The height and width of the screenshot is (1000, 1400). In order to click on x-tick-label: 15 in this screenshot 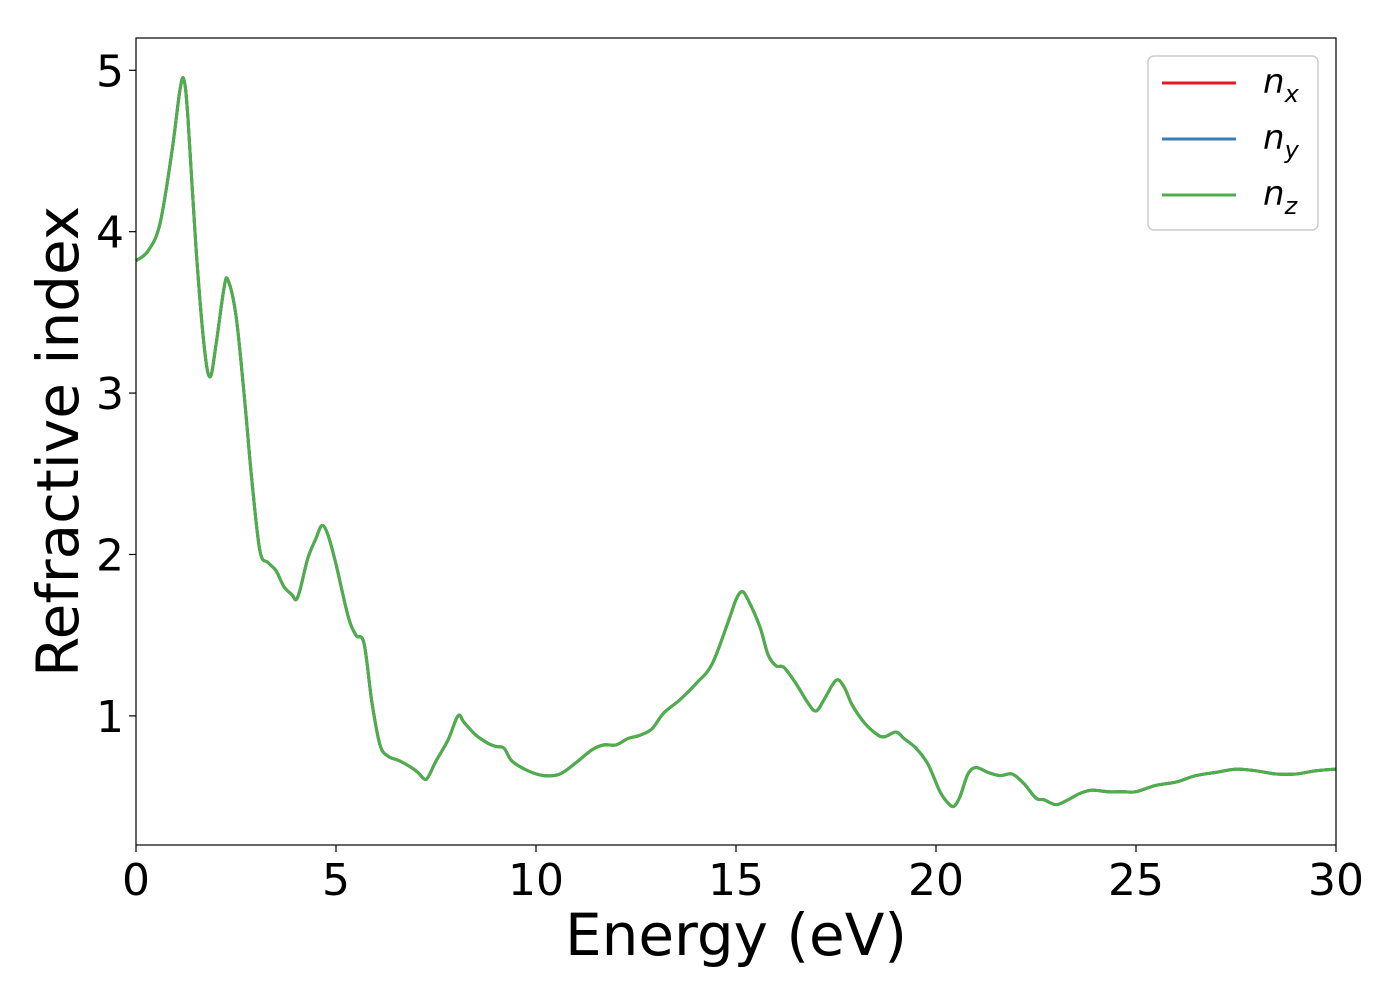, I will do `click(736, 880)`.